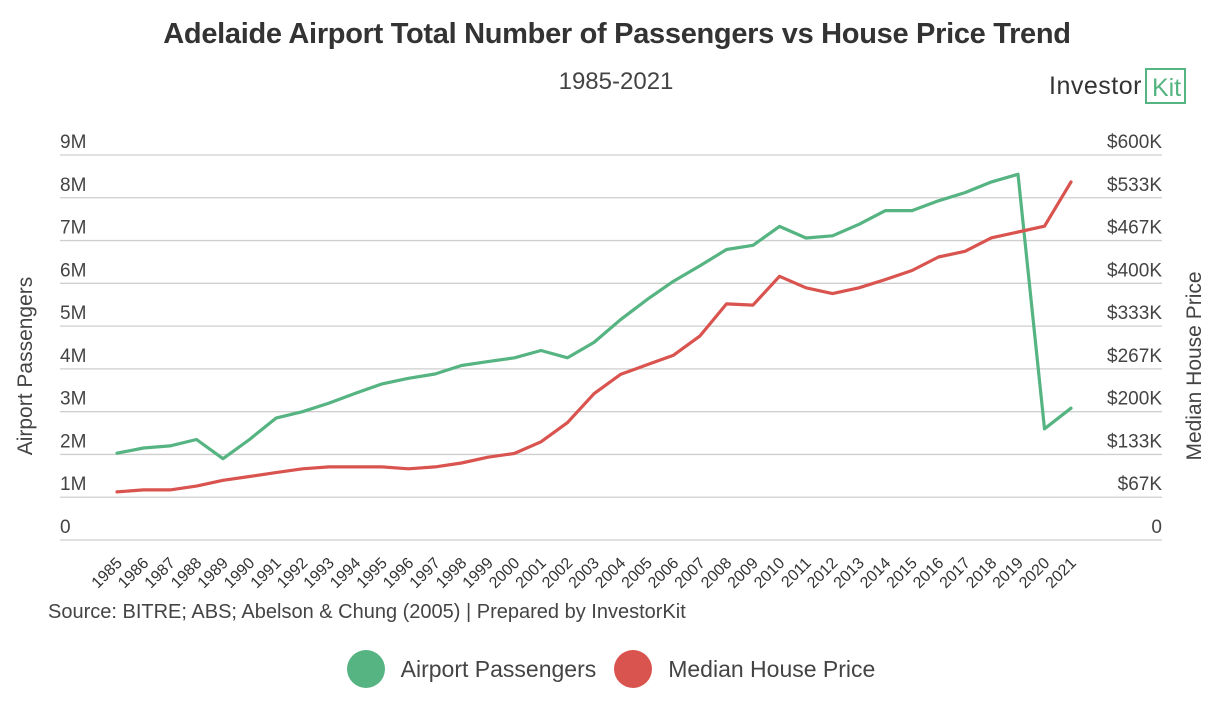 The height and width of the screenshot is (706, 1222). I want to click on right-tick-label: $467K, so click(1134, 228).